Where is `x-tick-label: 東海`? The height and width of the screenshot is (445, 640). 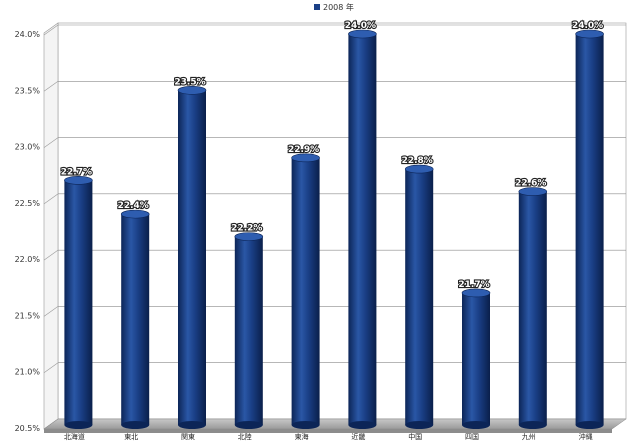 x-tick-label: 東海 is located at coordinates (302, 436).